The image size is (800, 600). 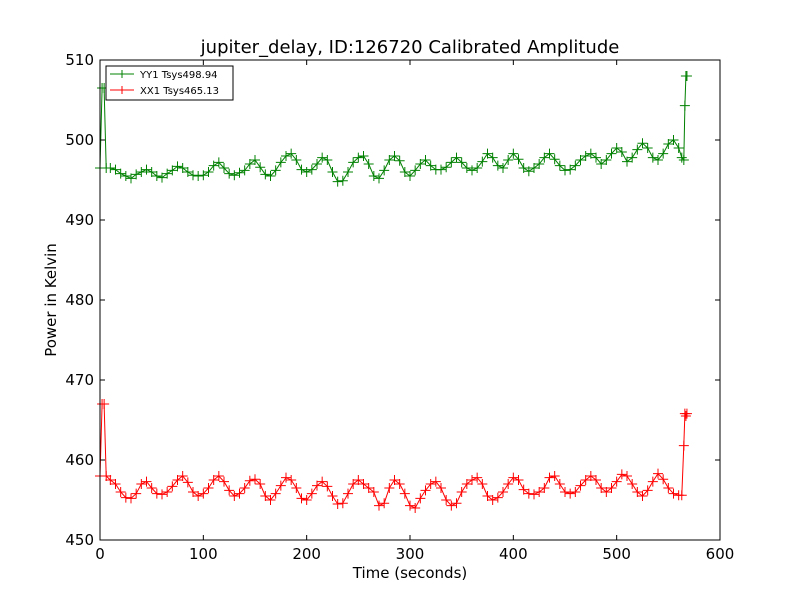 What do you see at coordinates (513, 554) in the screenshot?
I see `x-tick-label: 400` at bounding box center [513, 554].